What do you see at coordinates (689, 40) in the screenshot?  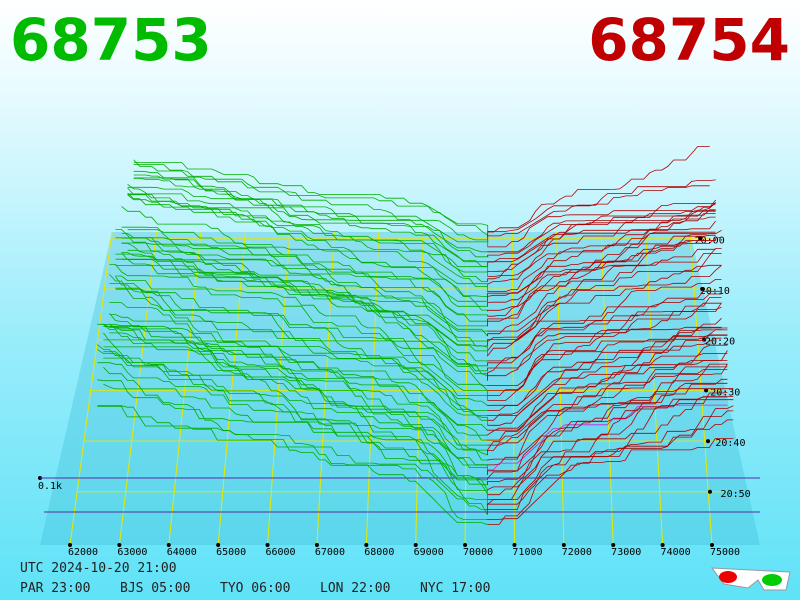 I see `ask-price: 68754` at bounding box center [689, 40].